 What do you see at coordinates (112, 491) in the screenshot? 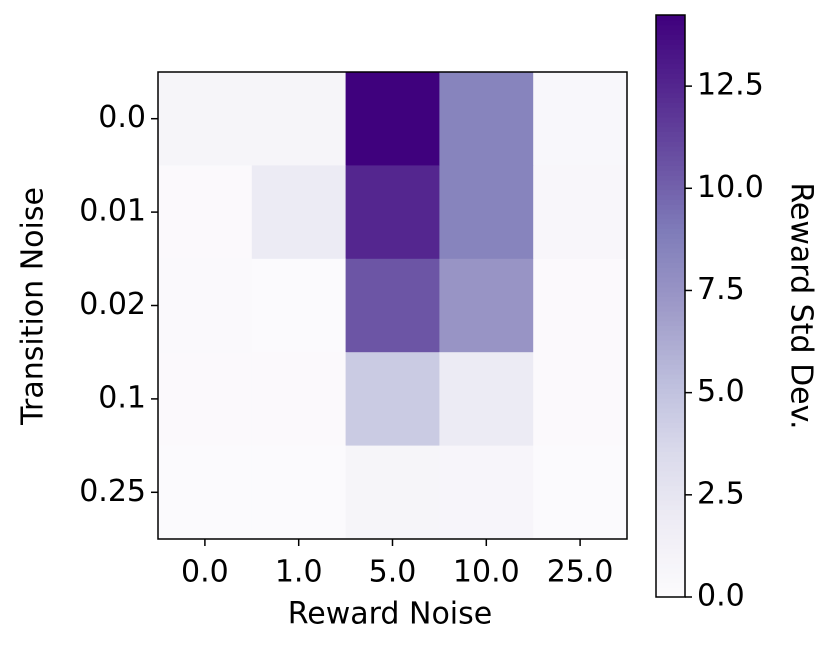
I see `y-tick-label: 0.25` at bounding box center [112, 491].